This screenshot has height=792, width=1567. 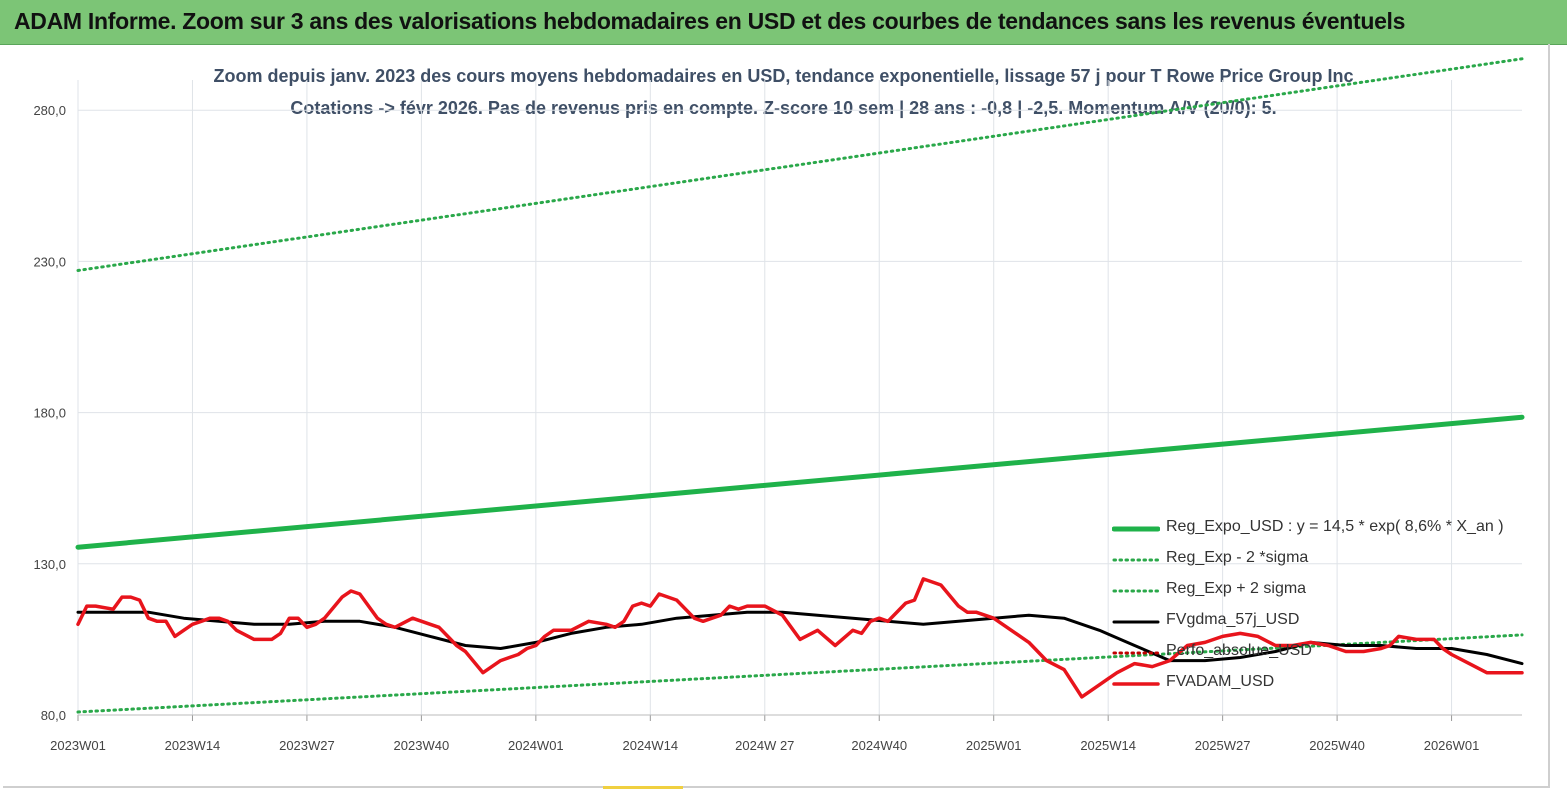 I want to click on legend-item: FVADAM_USD, so click(x=1332, y=684).